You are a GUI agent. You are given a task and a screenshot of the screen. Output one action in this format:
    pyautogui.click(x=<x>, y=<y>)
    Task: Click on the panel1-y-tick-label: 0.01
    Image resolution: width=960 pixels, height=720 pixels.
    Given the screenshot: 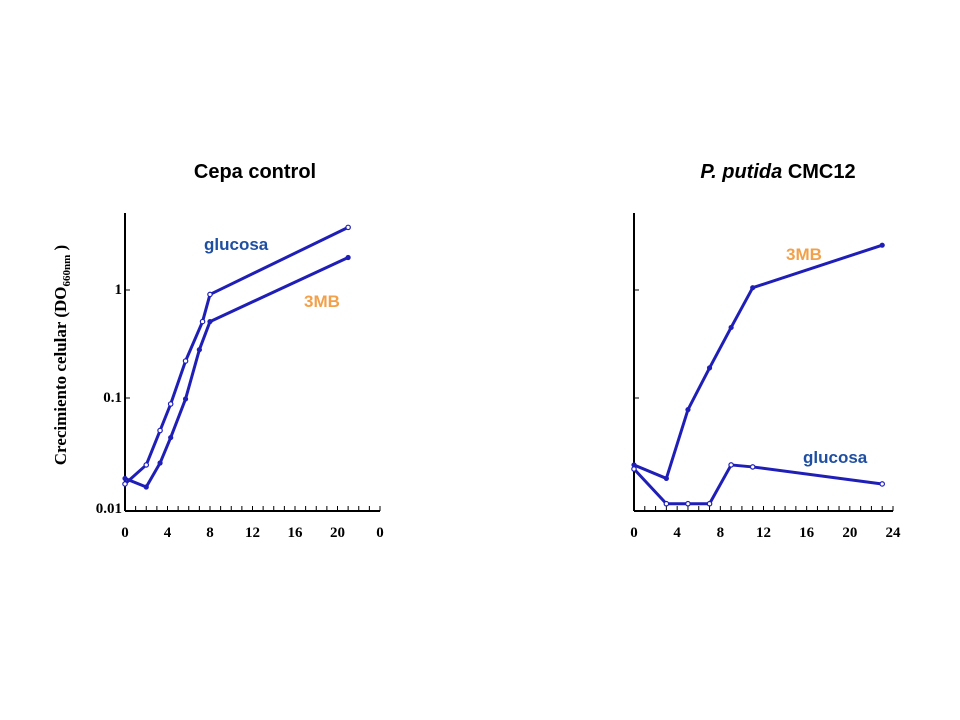 What is the action you would take?
    pyautogui.click(x=109, y=509)
    